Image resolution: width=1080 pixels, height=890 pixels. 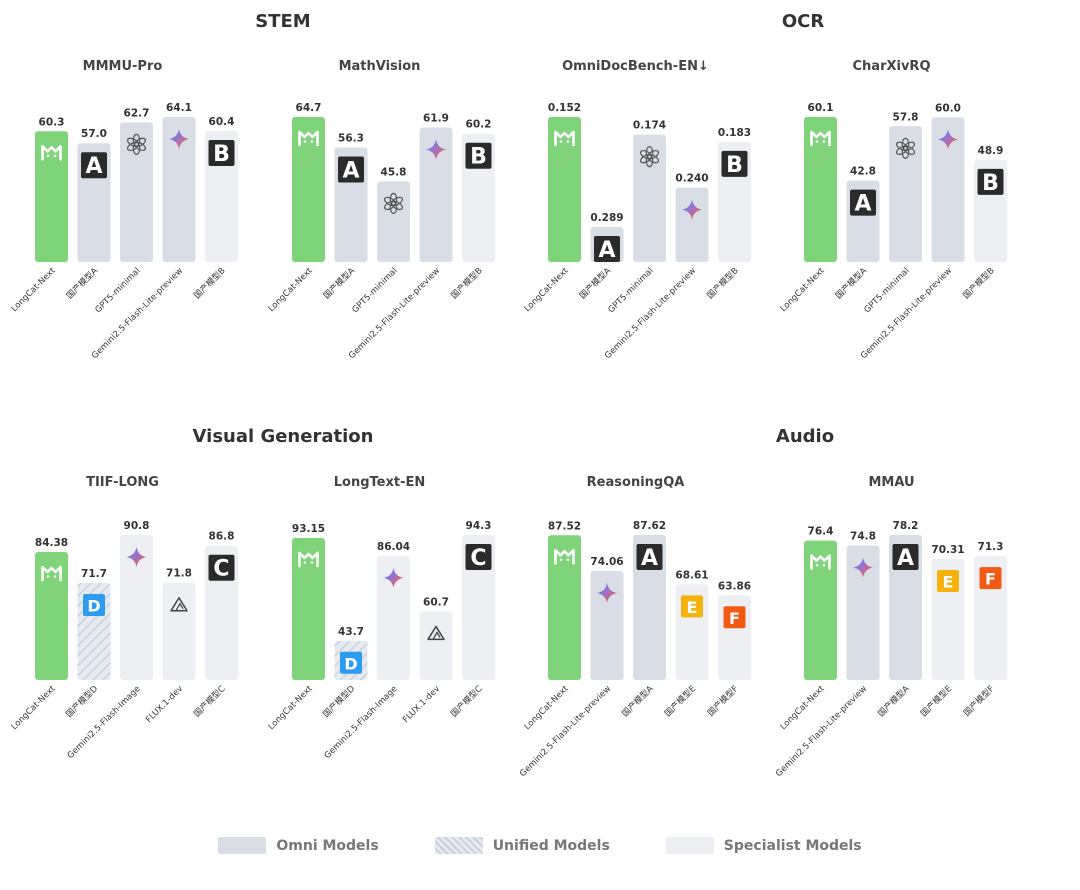 I want to click on legend-item-omni: Omni Models, so click(x=298, y=845).